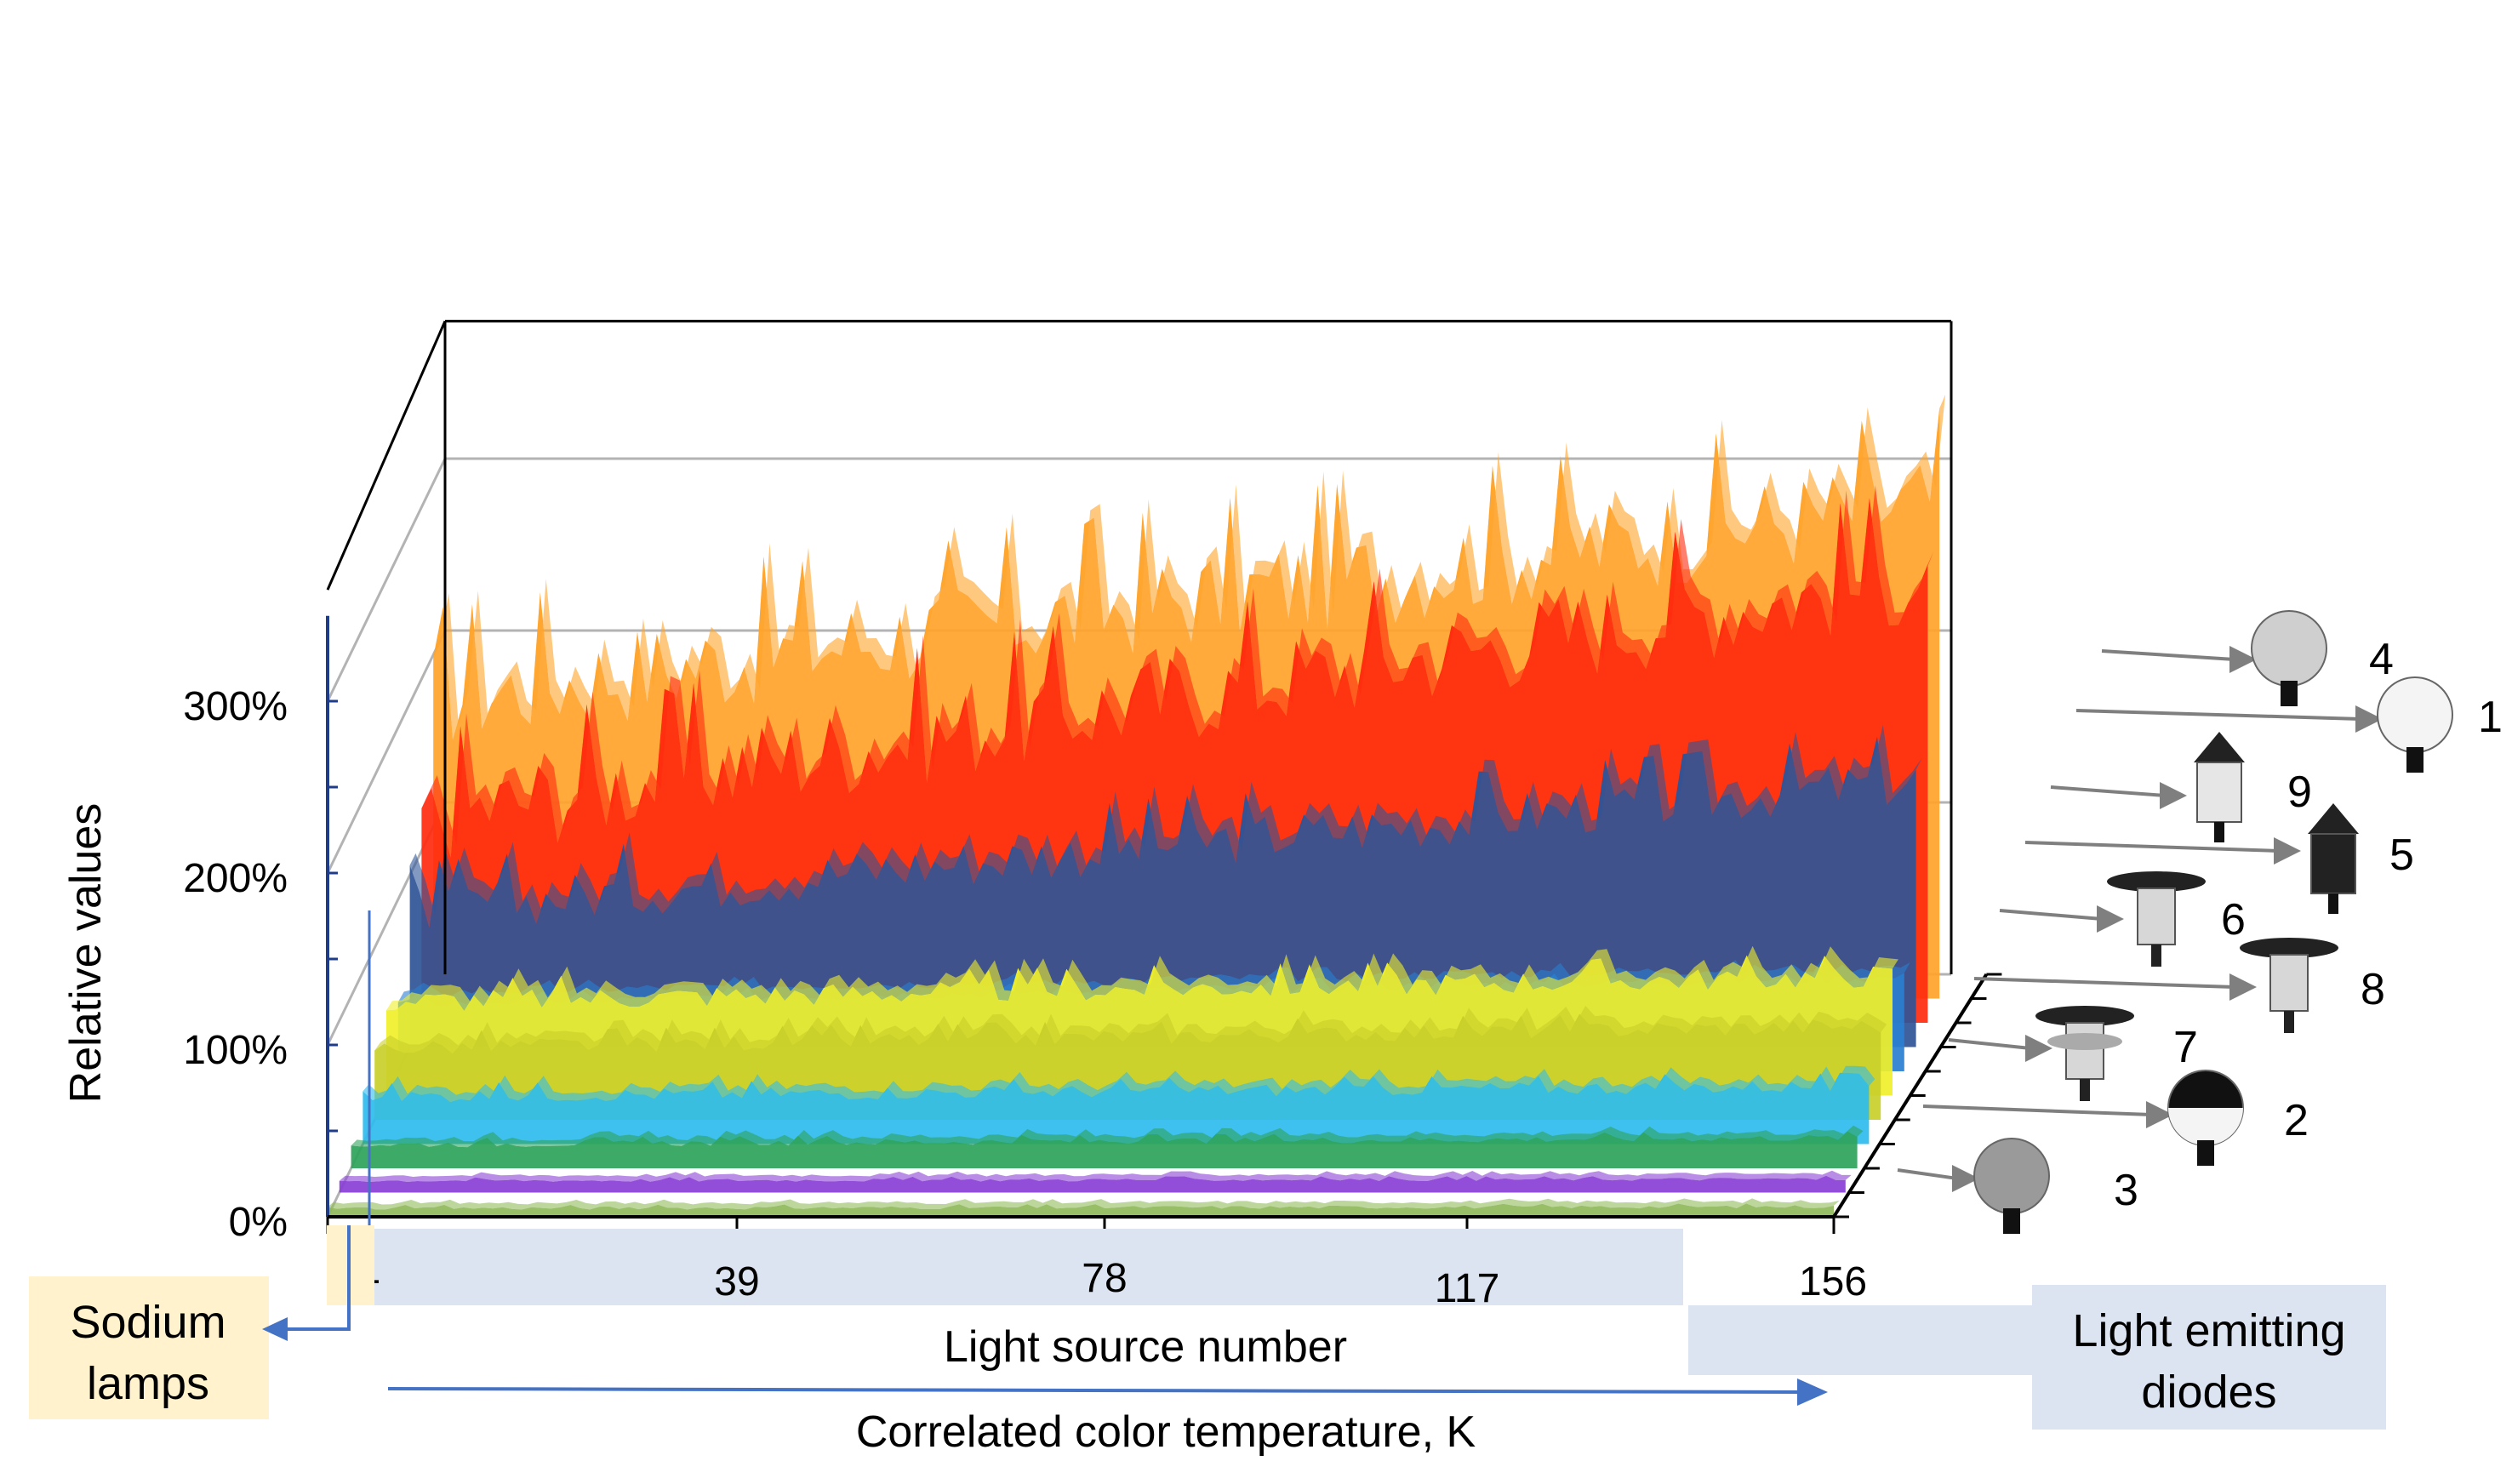  Describe the element at coordinates (1833, 1281) in the screenshot. I see `x-tick-label: 156` at that location.